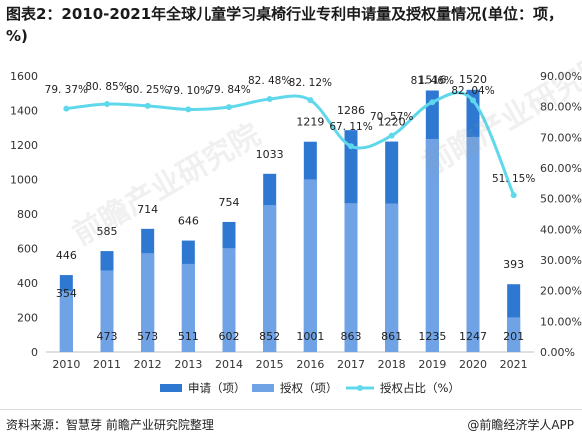 The width and height of the screenshot is (582, 443). Describe the element at coordinates (24, 76) in the screenshot. I see `y-left-tick-label: 1600` at that location.